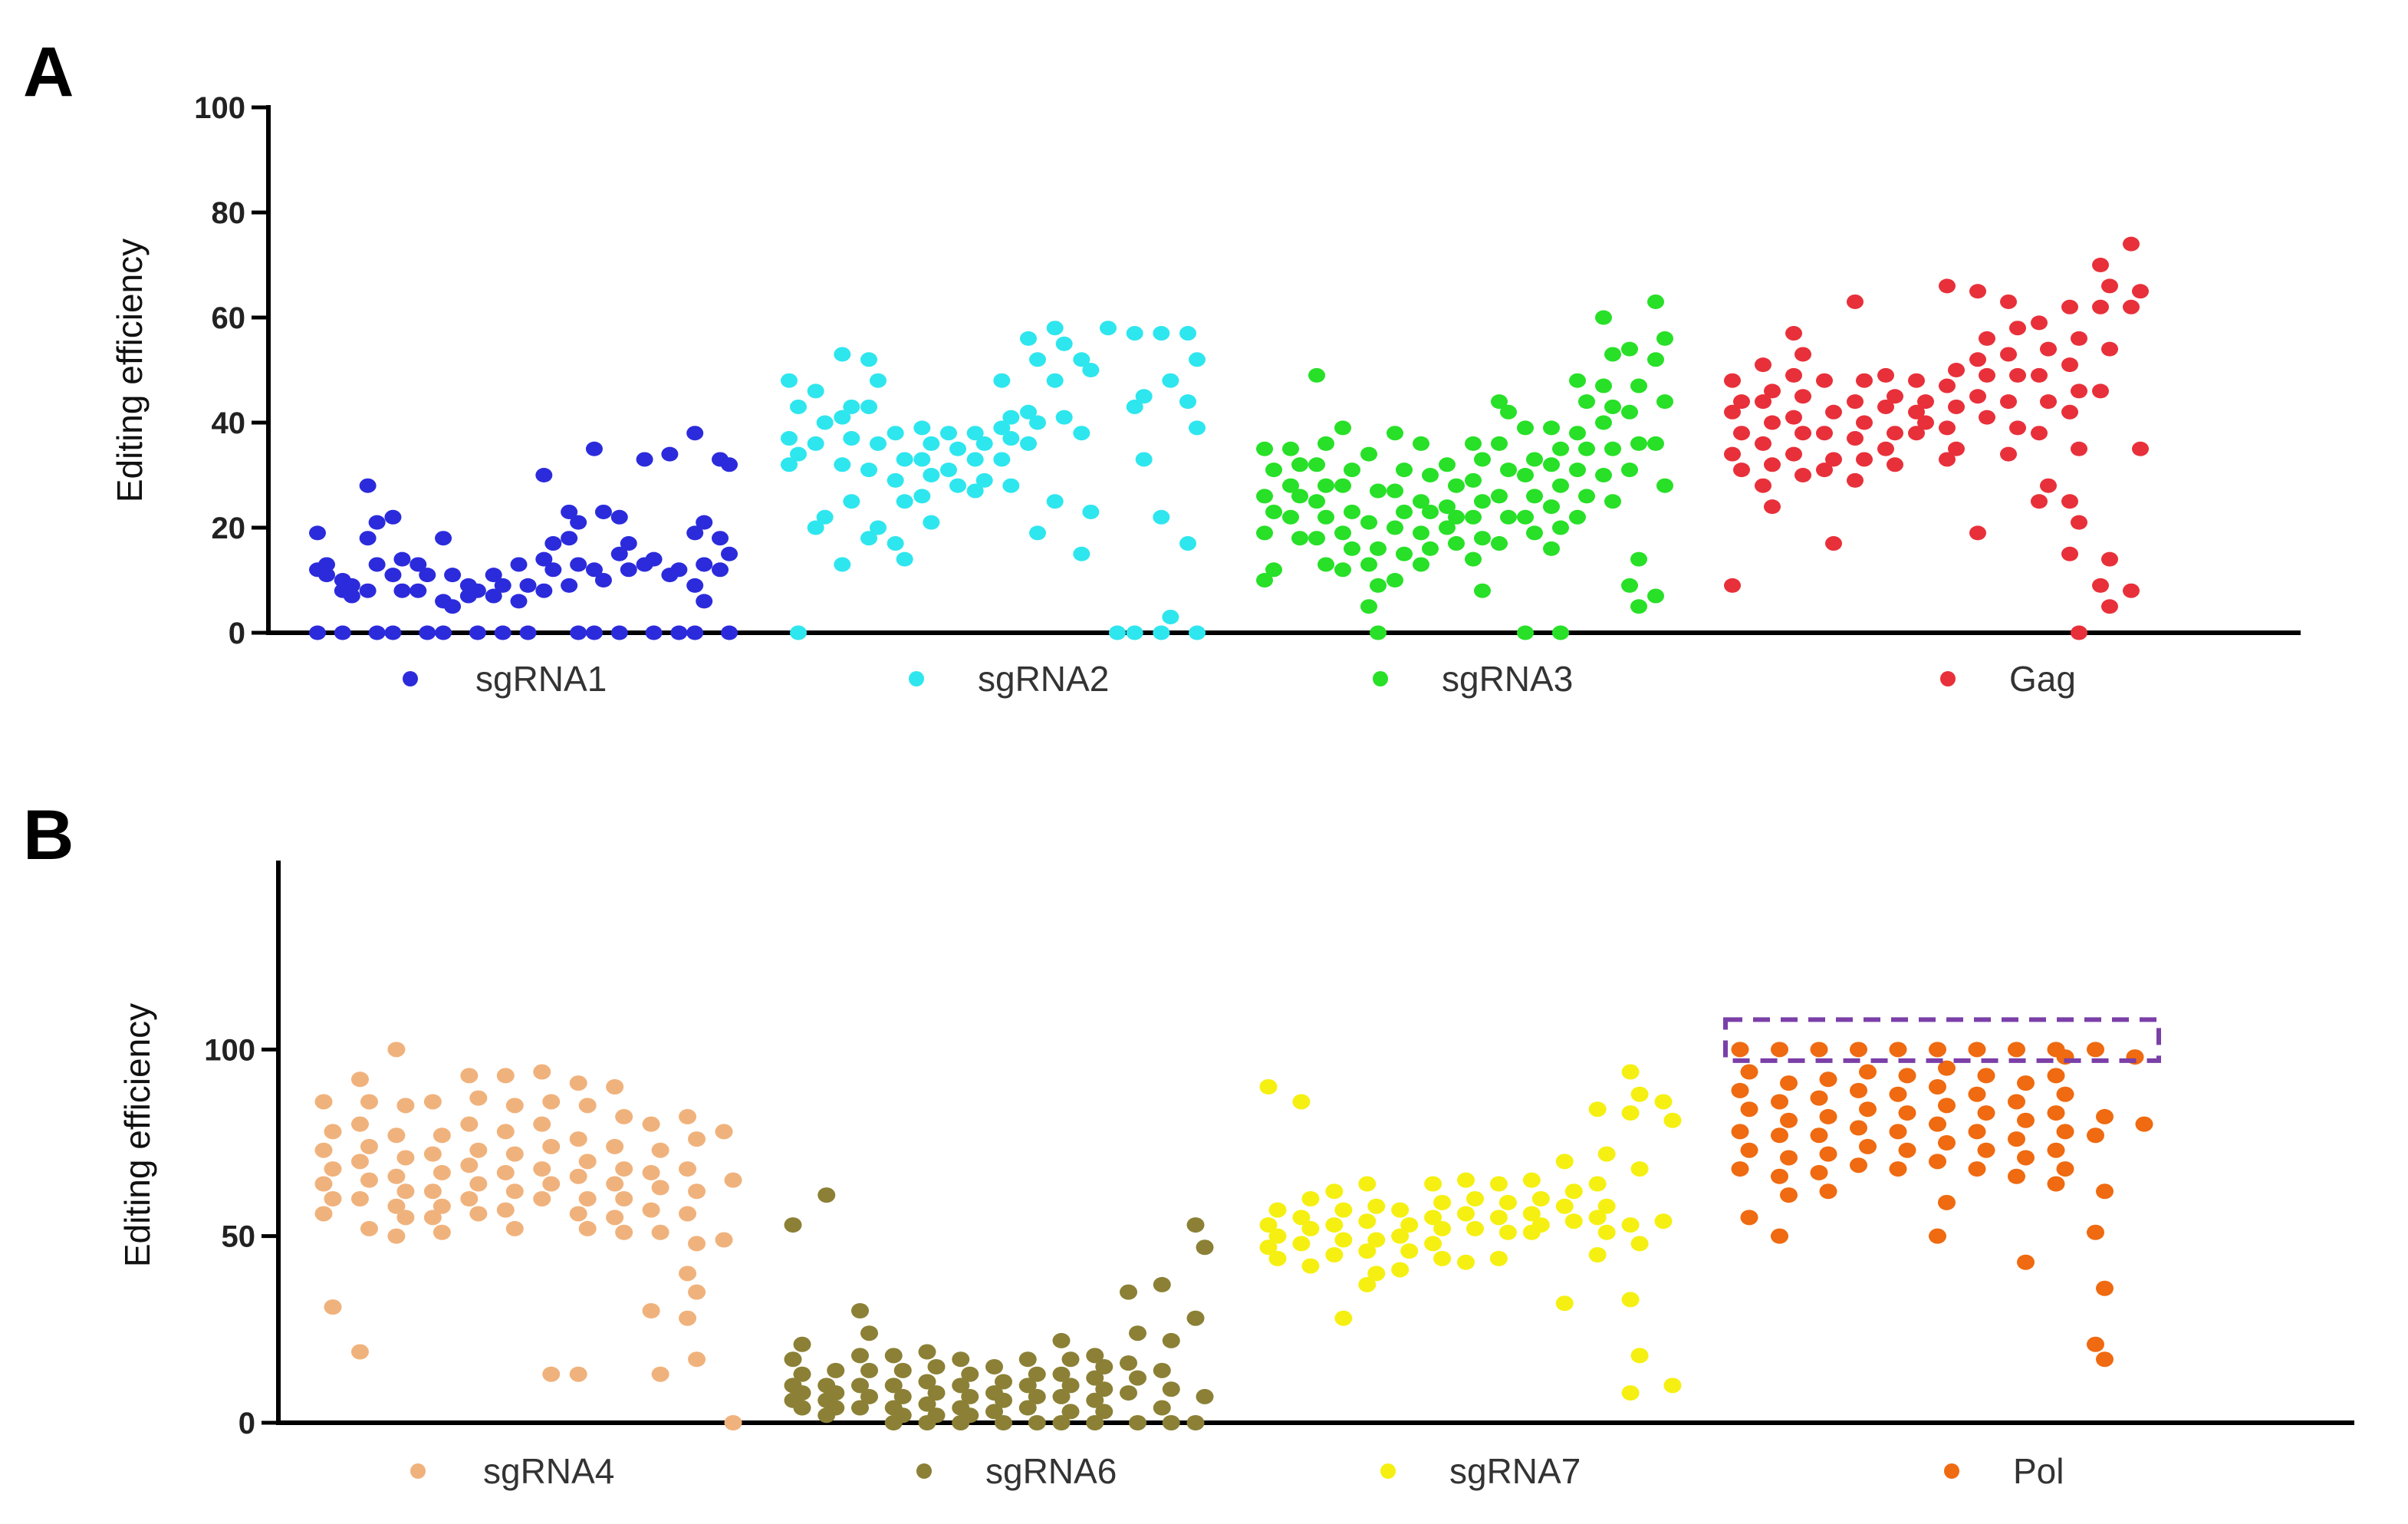  I want to click on panel-b-legend: sgRNA4 sgRNA6 sgRNA7 Pol, so click(1237, 1471).